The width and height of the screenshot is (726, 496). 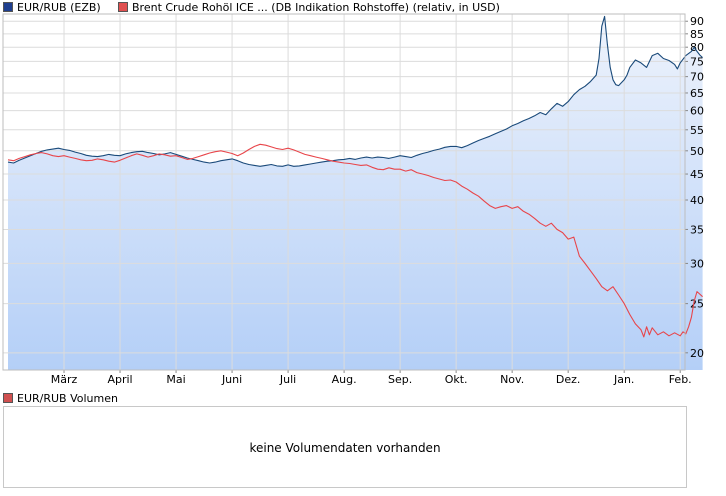 I want to click on y-tick-label: 55, so click(x=697, y=130).